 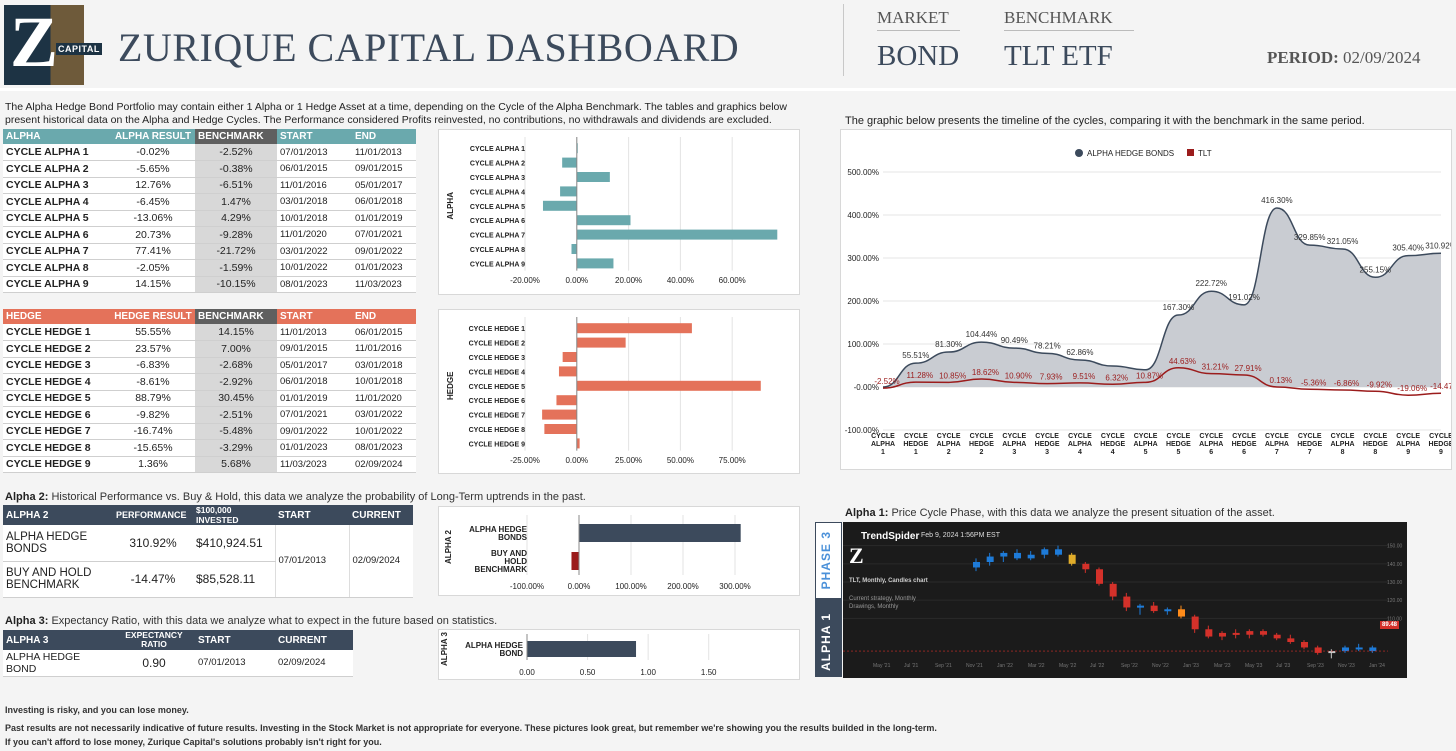 What do you see at coordinates (497, 236) in the screenshot?
I see `category-label: CYCLE ALPHA 7` at bounding box center [497, 236].